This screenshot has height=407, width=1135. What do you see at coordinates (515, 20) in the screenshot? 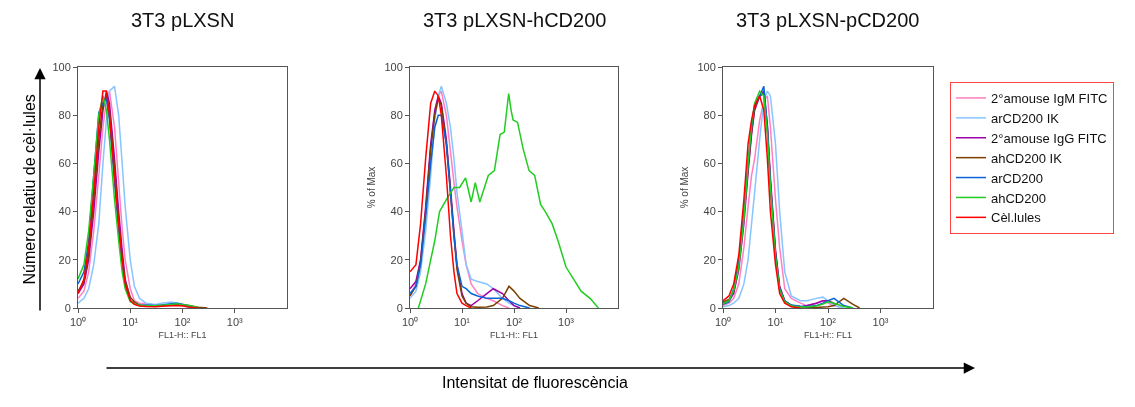
I see `chart-title: 3T3 pLXSN-hCD200` at bounding box center [515, 20].